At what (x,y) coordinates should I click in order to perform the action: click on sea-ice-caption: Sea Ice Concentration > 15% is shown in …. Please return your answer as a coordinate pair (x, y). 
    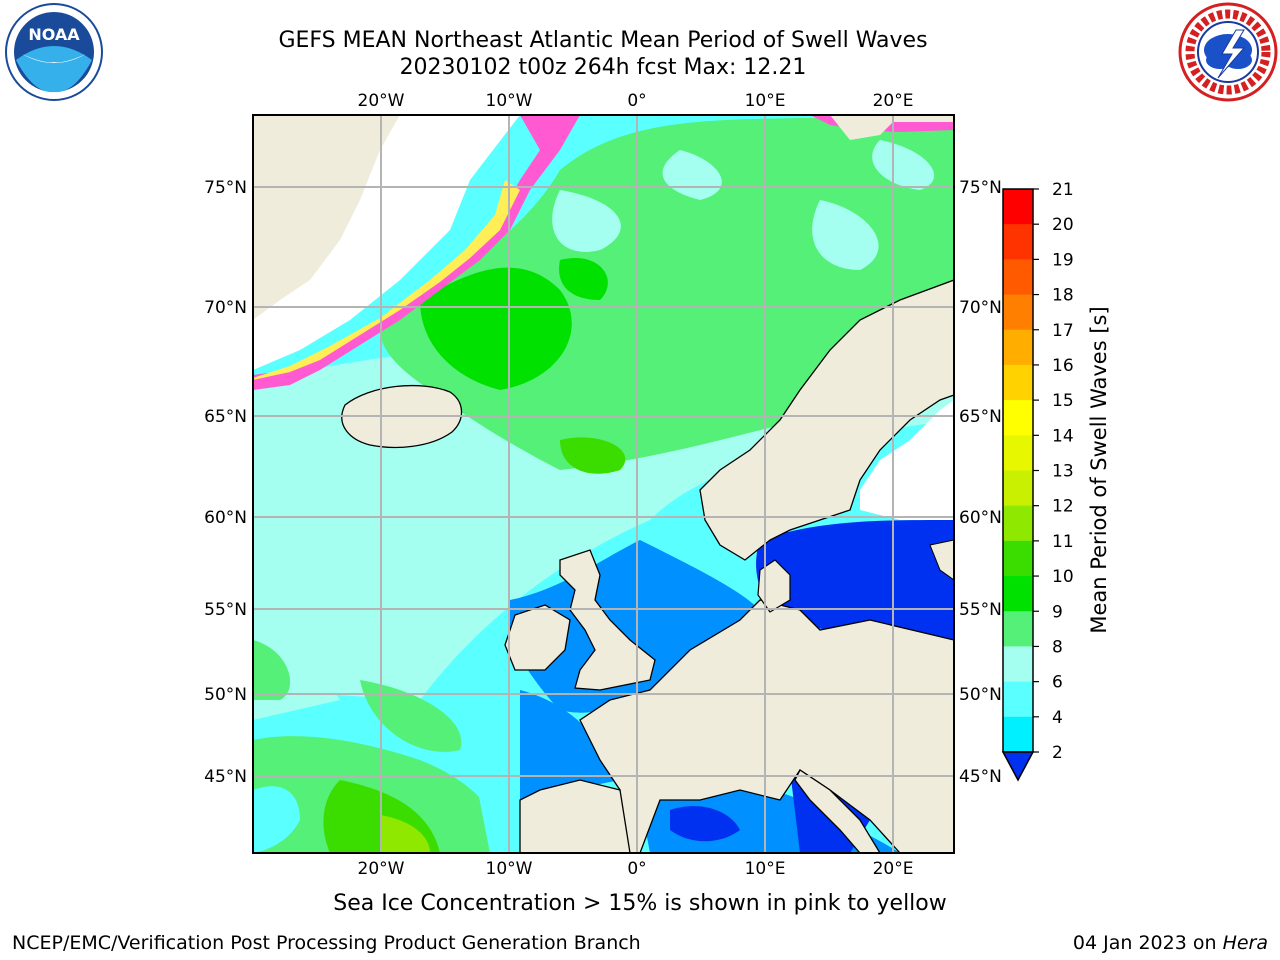
    Looking at the image, I should click on (640, 903).